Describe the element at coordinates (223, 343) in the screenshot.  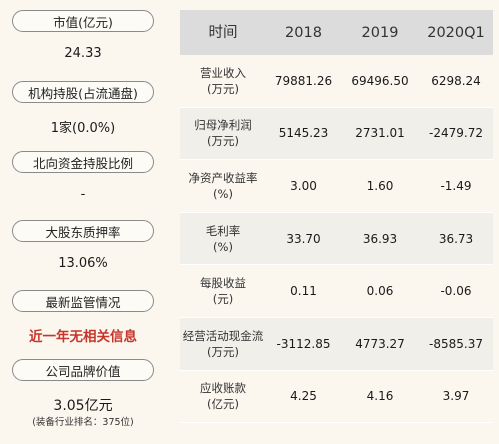
I see `row-label: 经营活动现金流 (万元)` at that location.